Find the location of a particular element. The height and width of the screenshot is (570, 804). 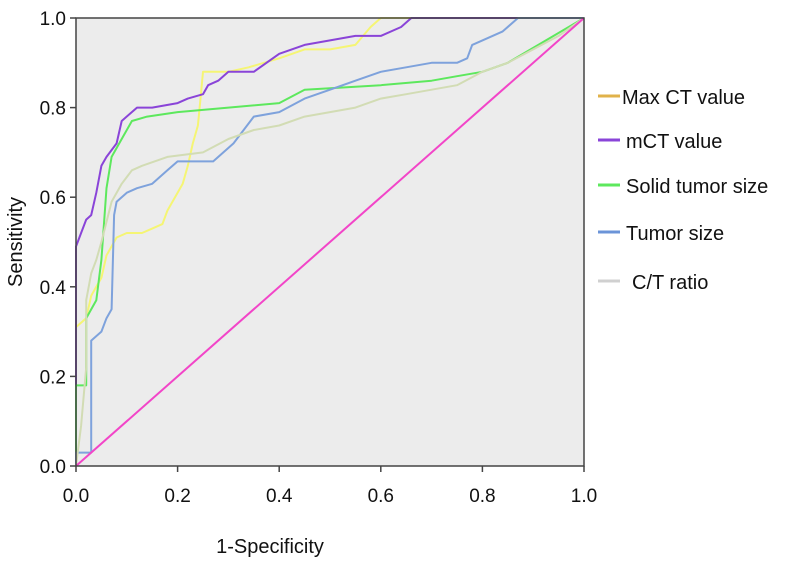

x-axis-title: 1-Specificity is located at coordinates (270, 547).